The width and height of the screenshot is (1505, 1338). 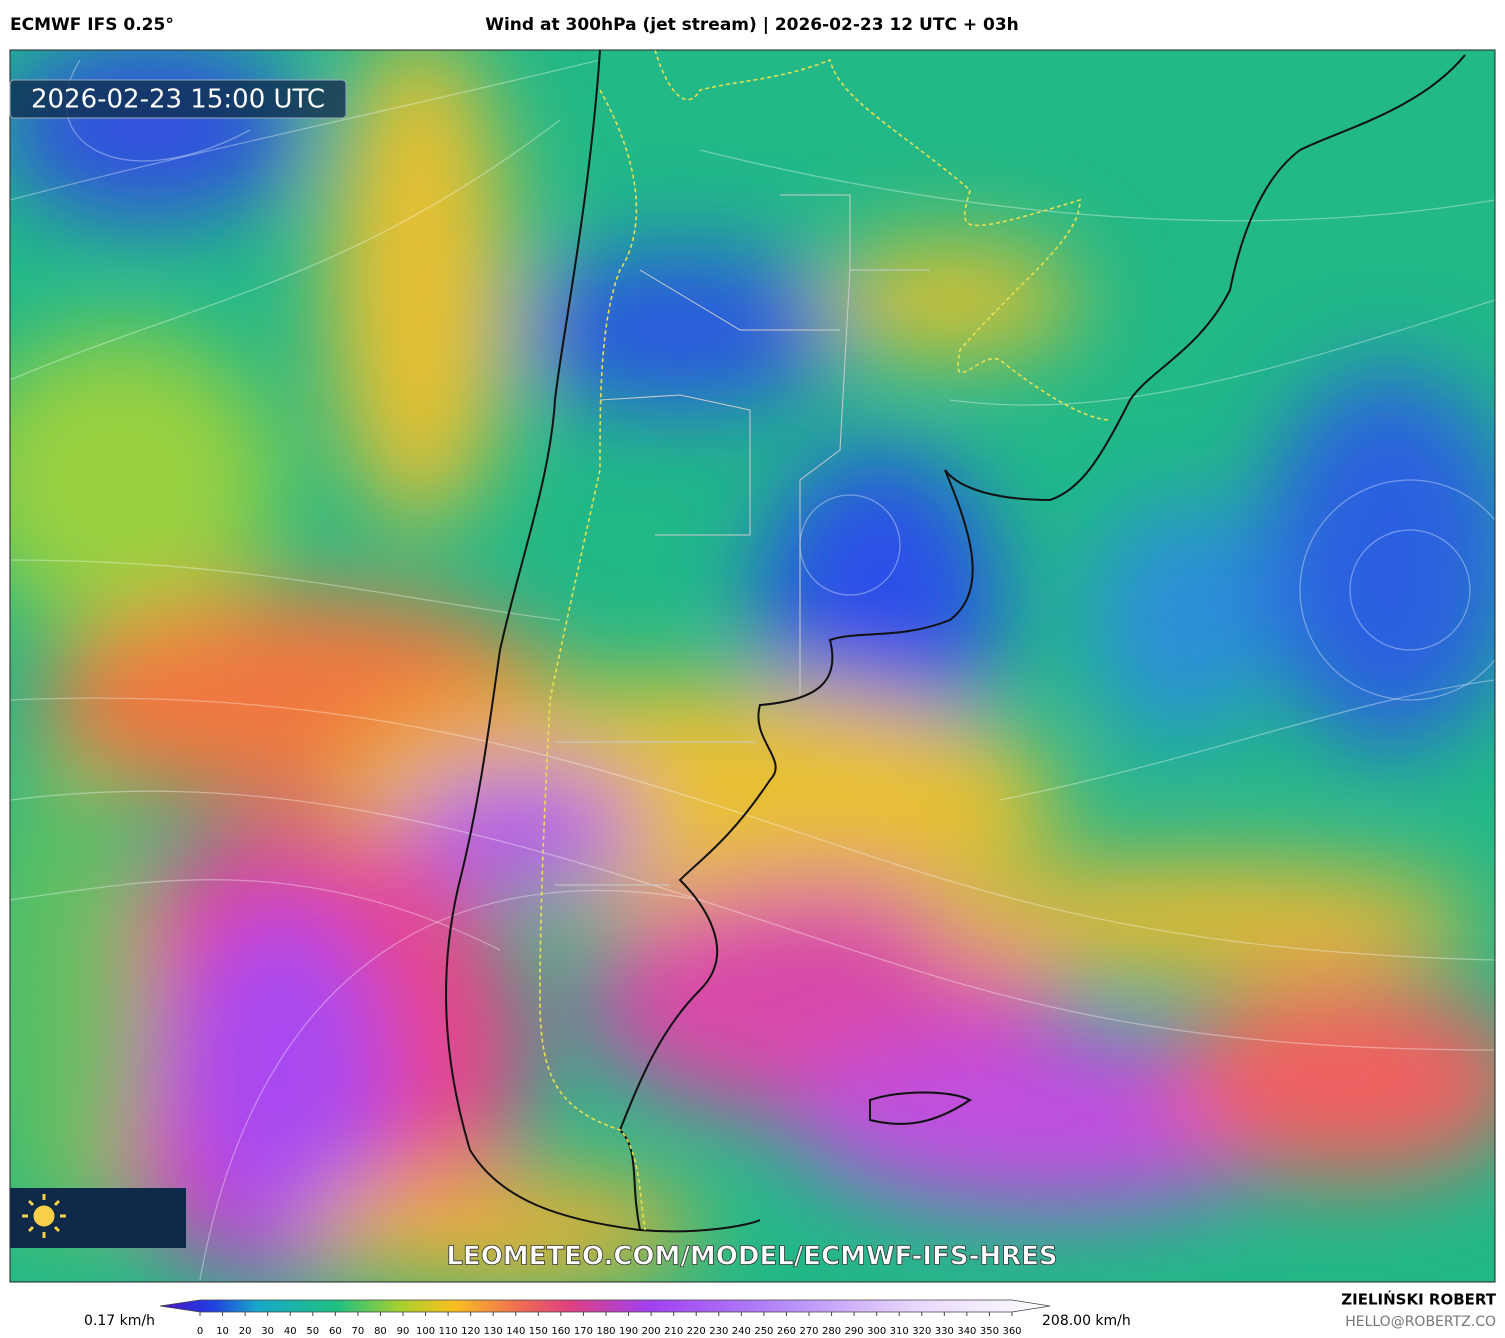 What do you see at coordinates (119, 1321) in the screenshot?
I see `colorbar-min-label: 0.17 km/h` at bounding box center [119, 1321].